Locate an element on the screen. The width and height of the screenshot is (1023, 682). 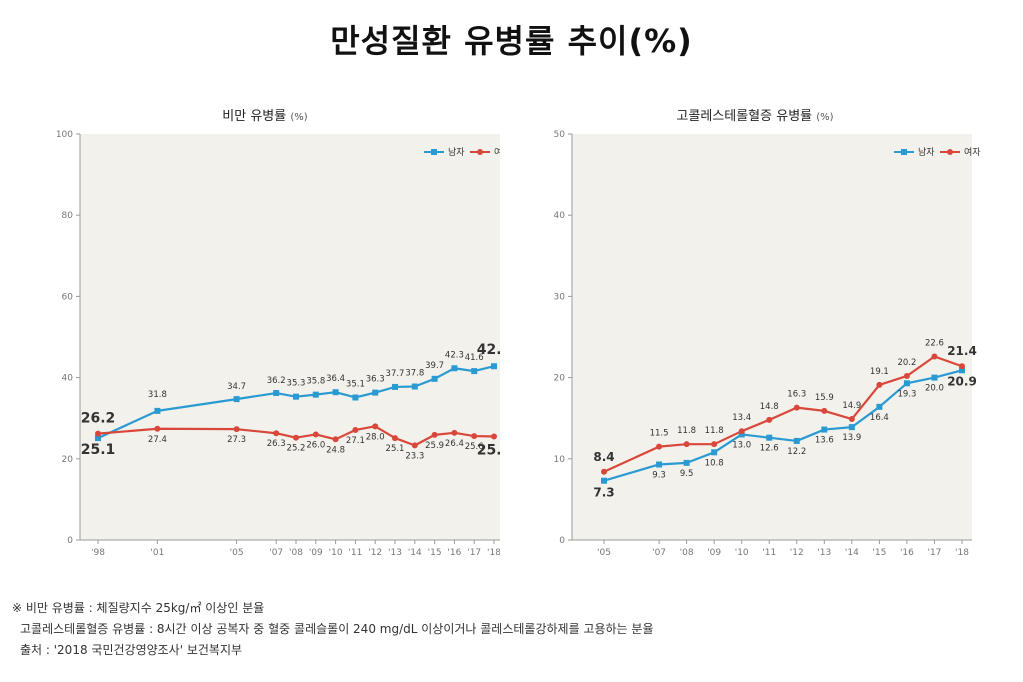
data-label: 37.7 is located at coordinates (395, 374).